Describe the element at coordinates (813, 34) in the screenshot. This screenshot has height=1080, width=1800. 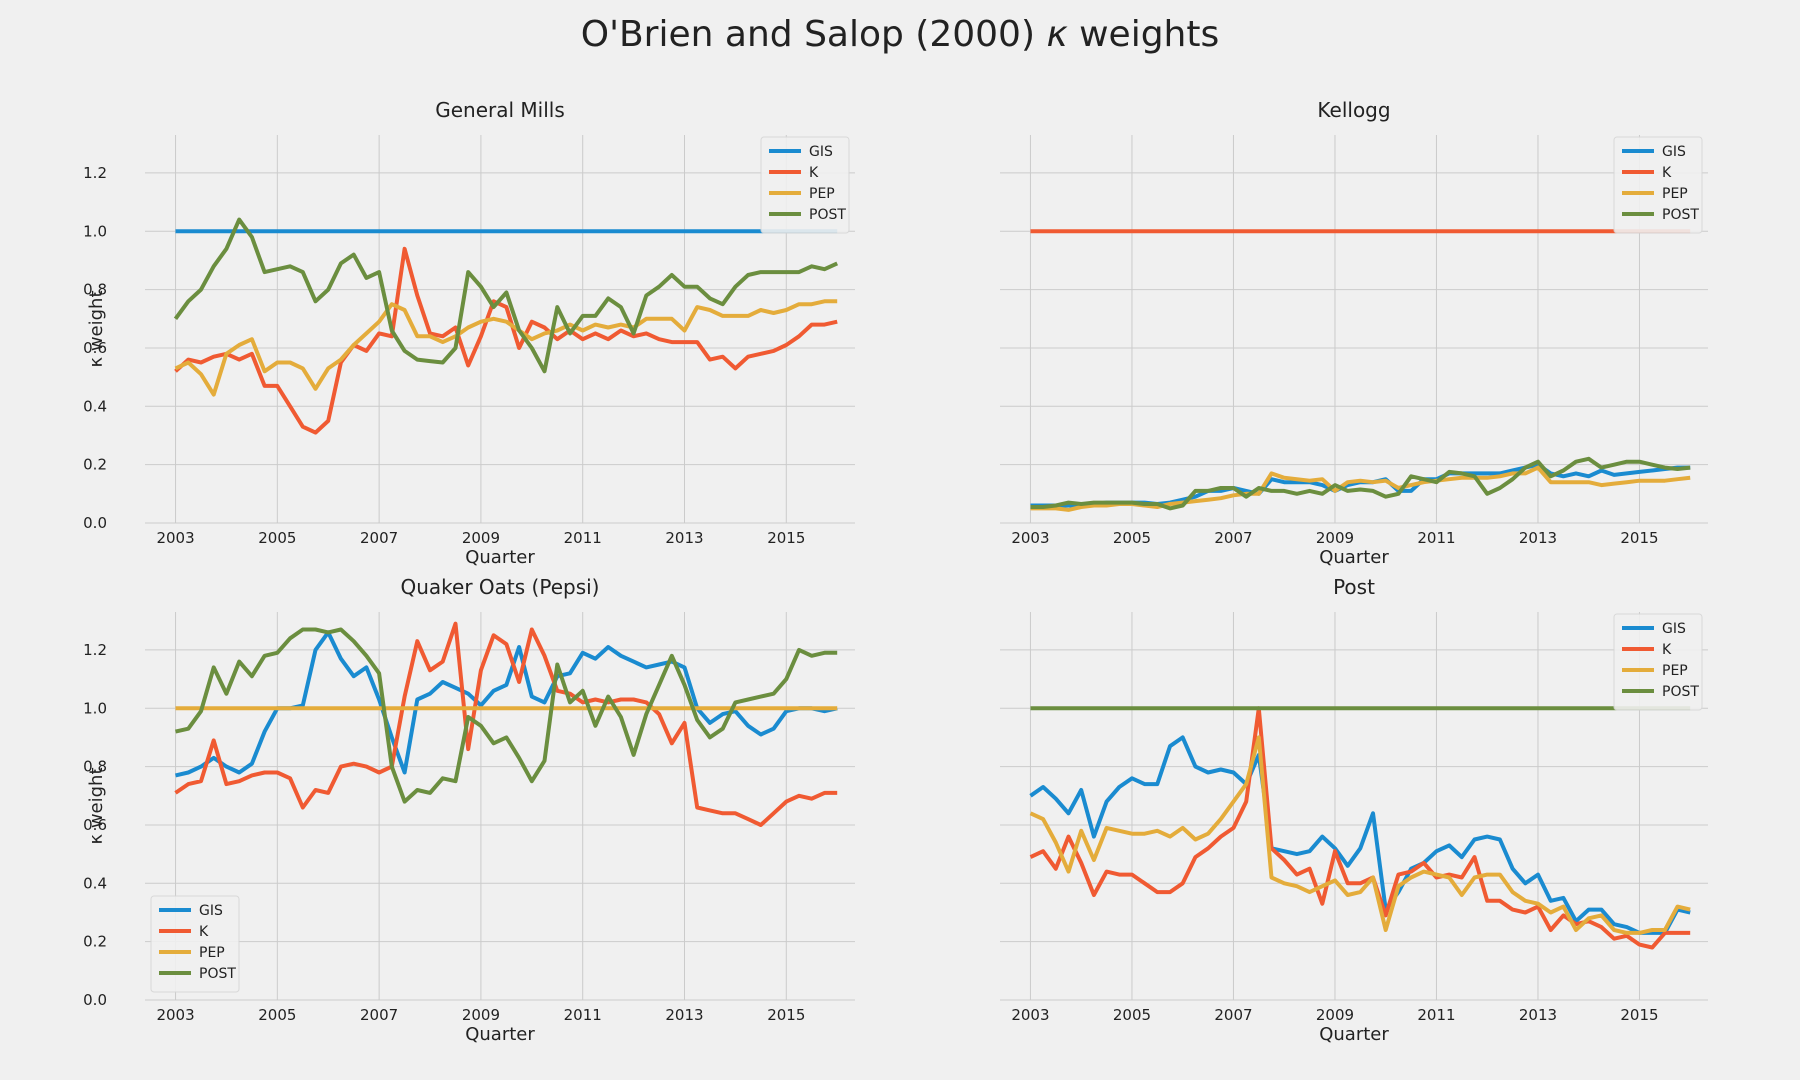
I see `figure-title-prefix: O'Brien and Salop (2000)` at that location.